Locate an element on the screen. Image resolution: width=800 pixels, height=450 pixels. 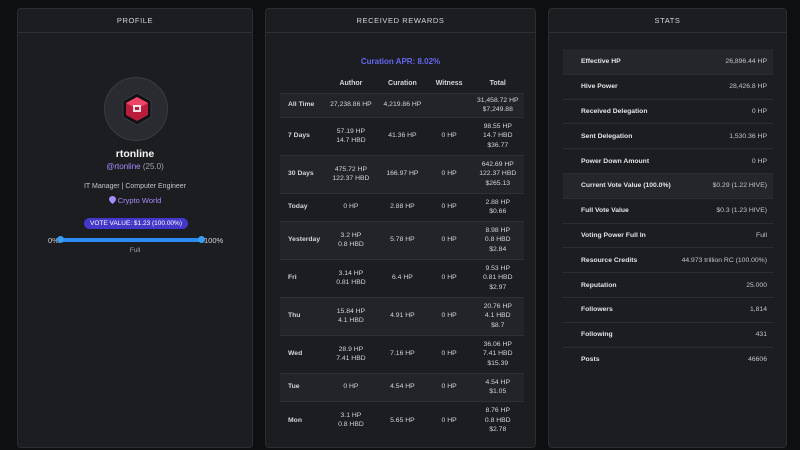
rewards-cell-total-line: 122.37 HBD is located at coordinates (498, 174).